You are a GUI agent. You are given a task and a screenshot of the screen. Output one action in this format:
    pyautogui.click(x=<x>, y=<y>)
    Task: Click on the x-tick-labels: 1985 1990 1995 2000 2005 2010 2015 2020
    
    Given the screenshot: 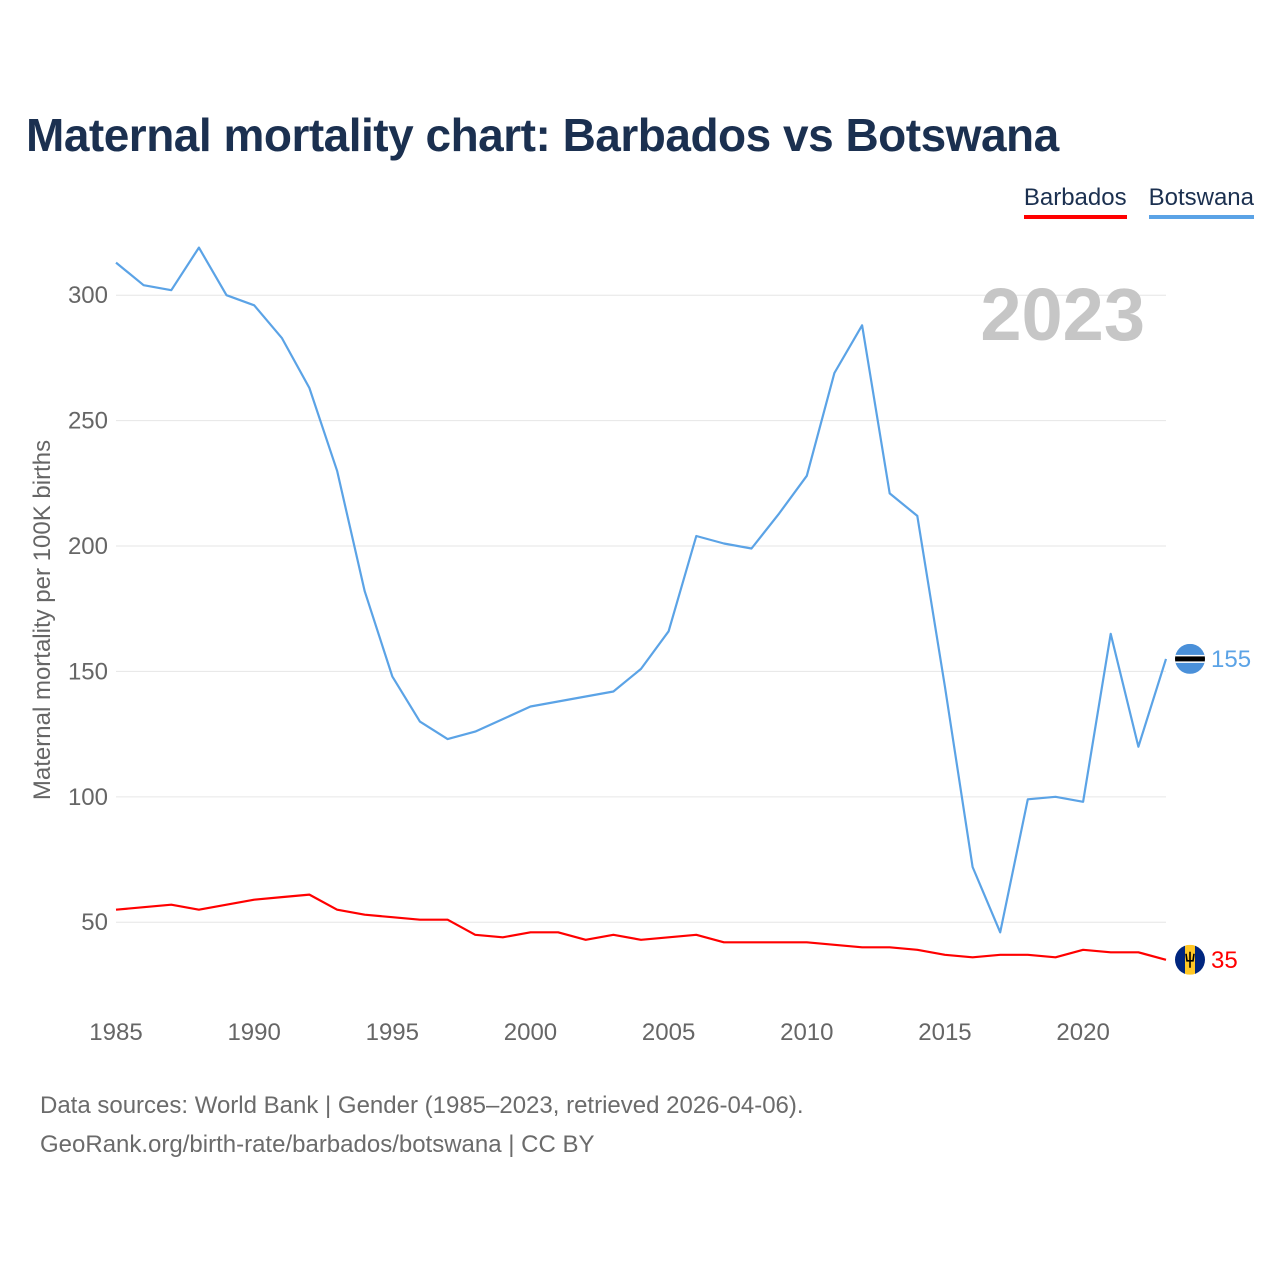 What is the action you would take?
    pyautogui.click(x=599, y=1032)
    